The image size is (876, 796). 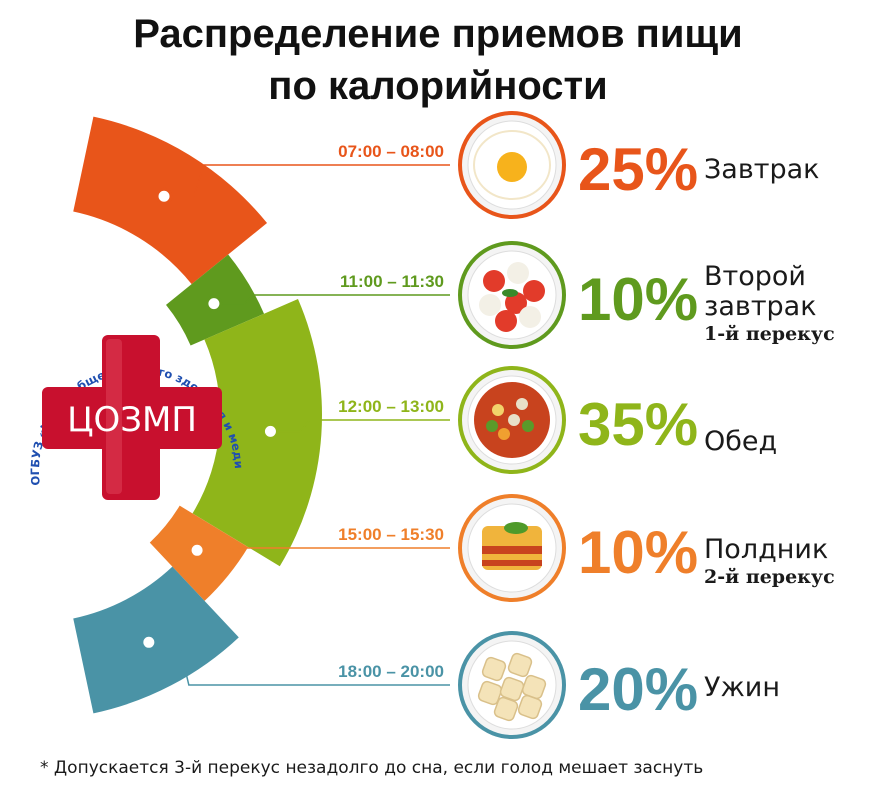 I want to click on time-label-4: 15:00 – 15:30, so click(x=391, y=534).